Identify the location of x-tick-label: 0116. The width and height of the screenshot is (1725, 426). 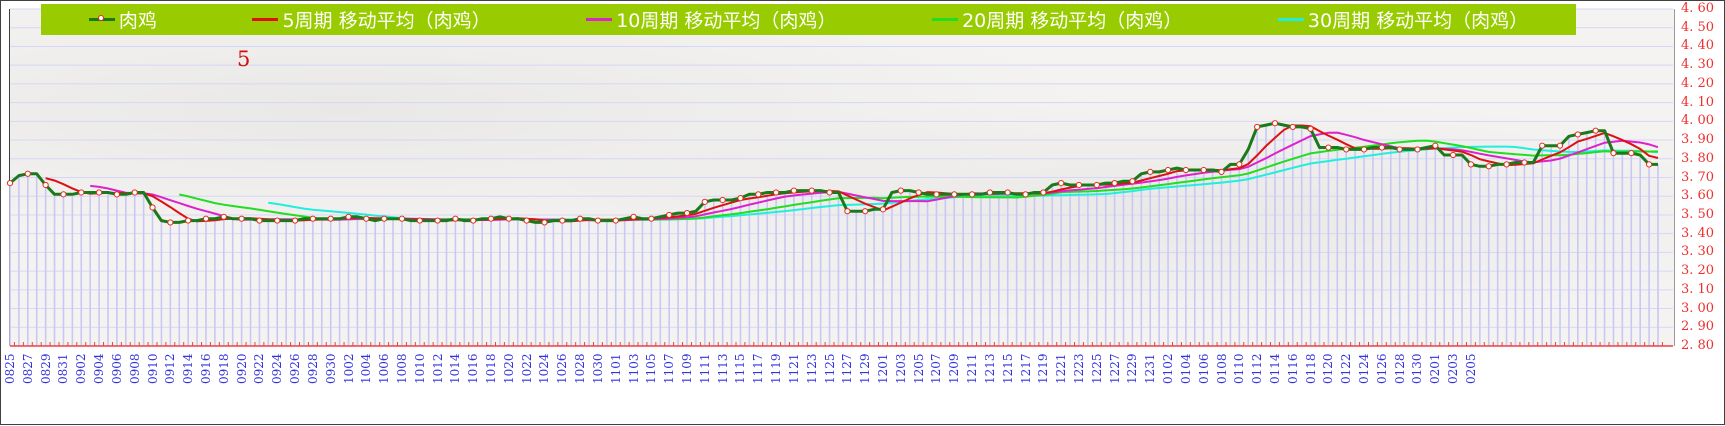
(1292, 368).